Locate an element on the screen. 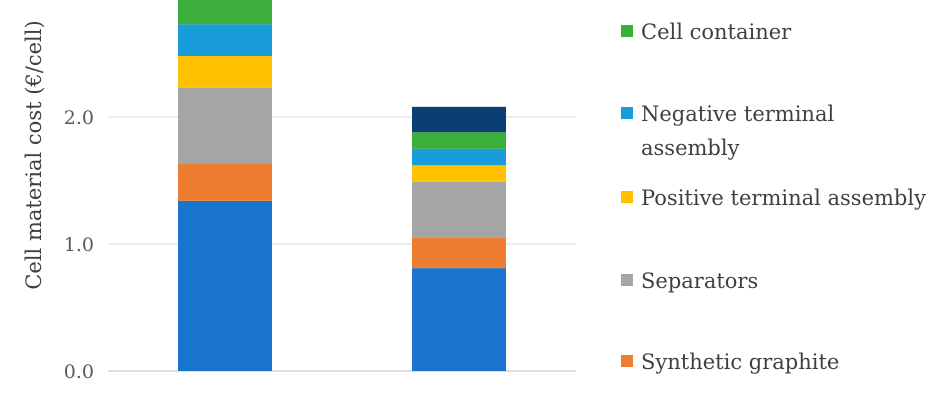 This screenshot has height=400, width=940. y-tick-labels: 0.0 1.0 2.0 is located at coordinates (79, 245).